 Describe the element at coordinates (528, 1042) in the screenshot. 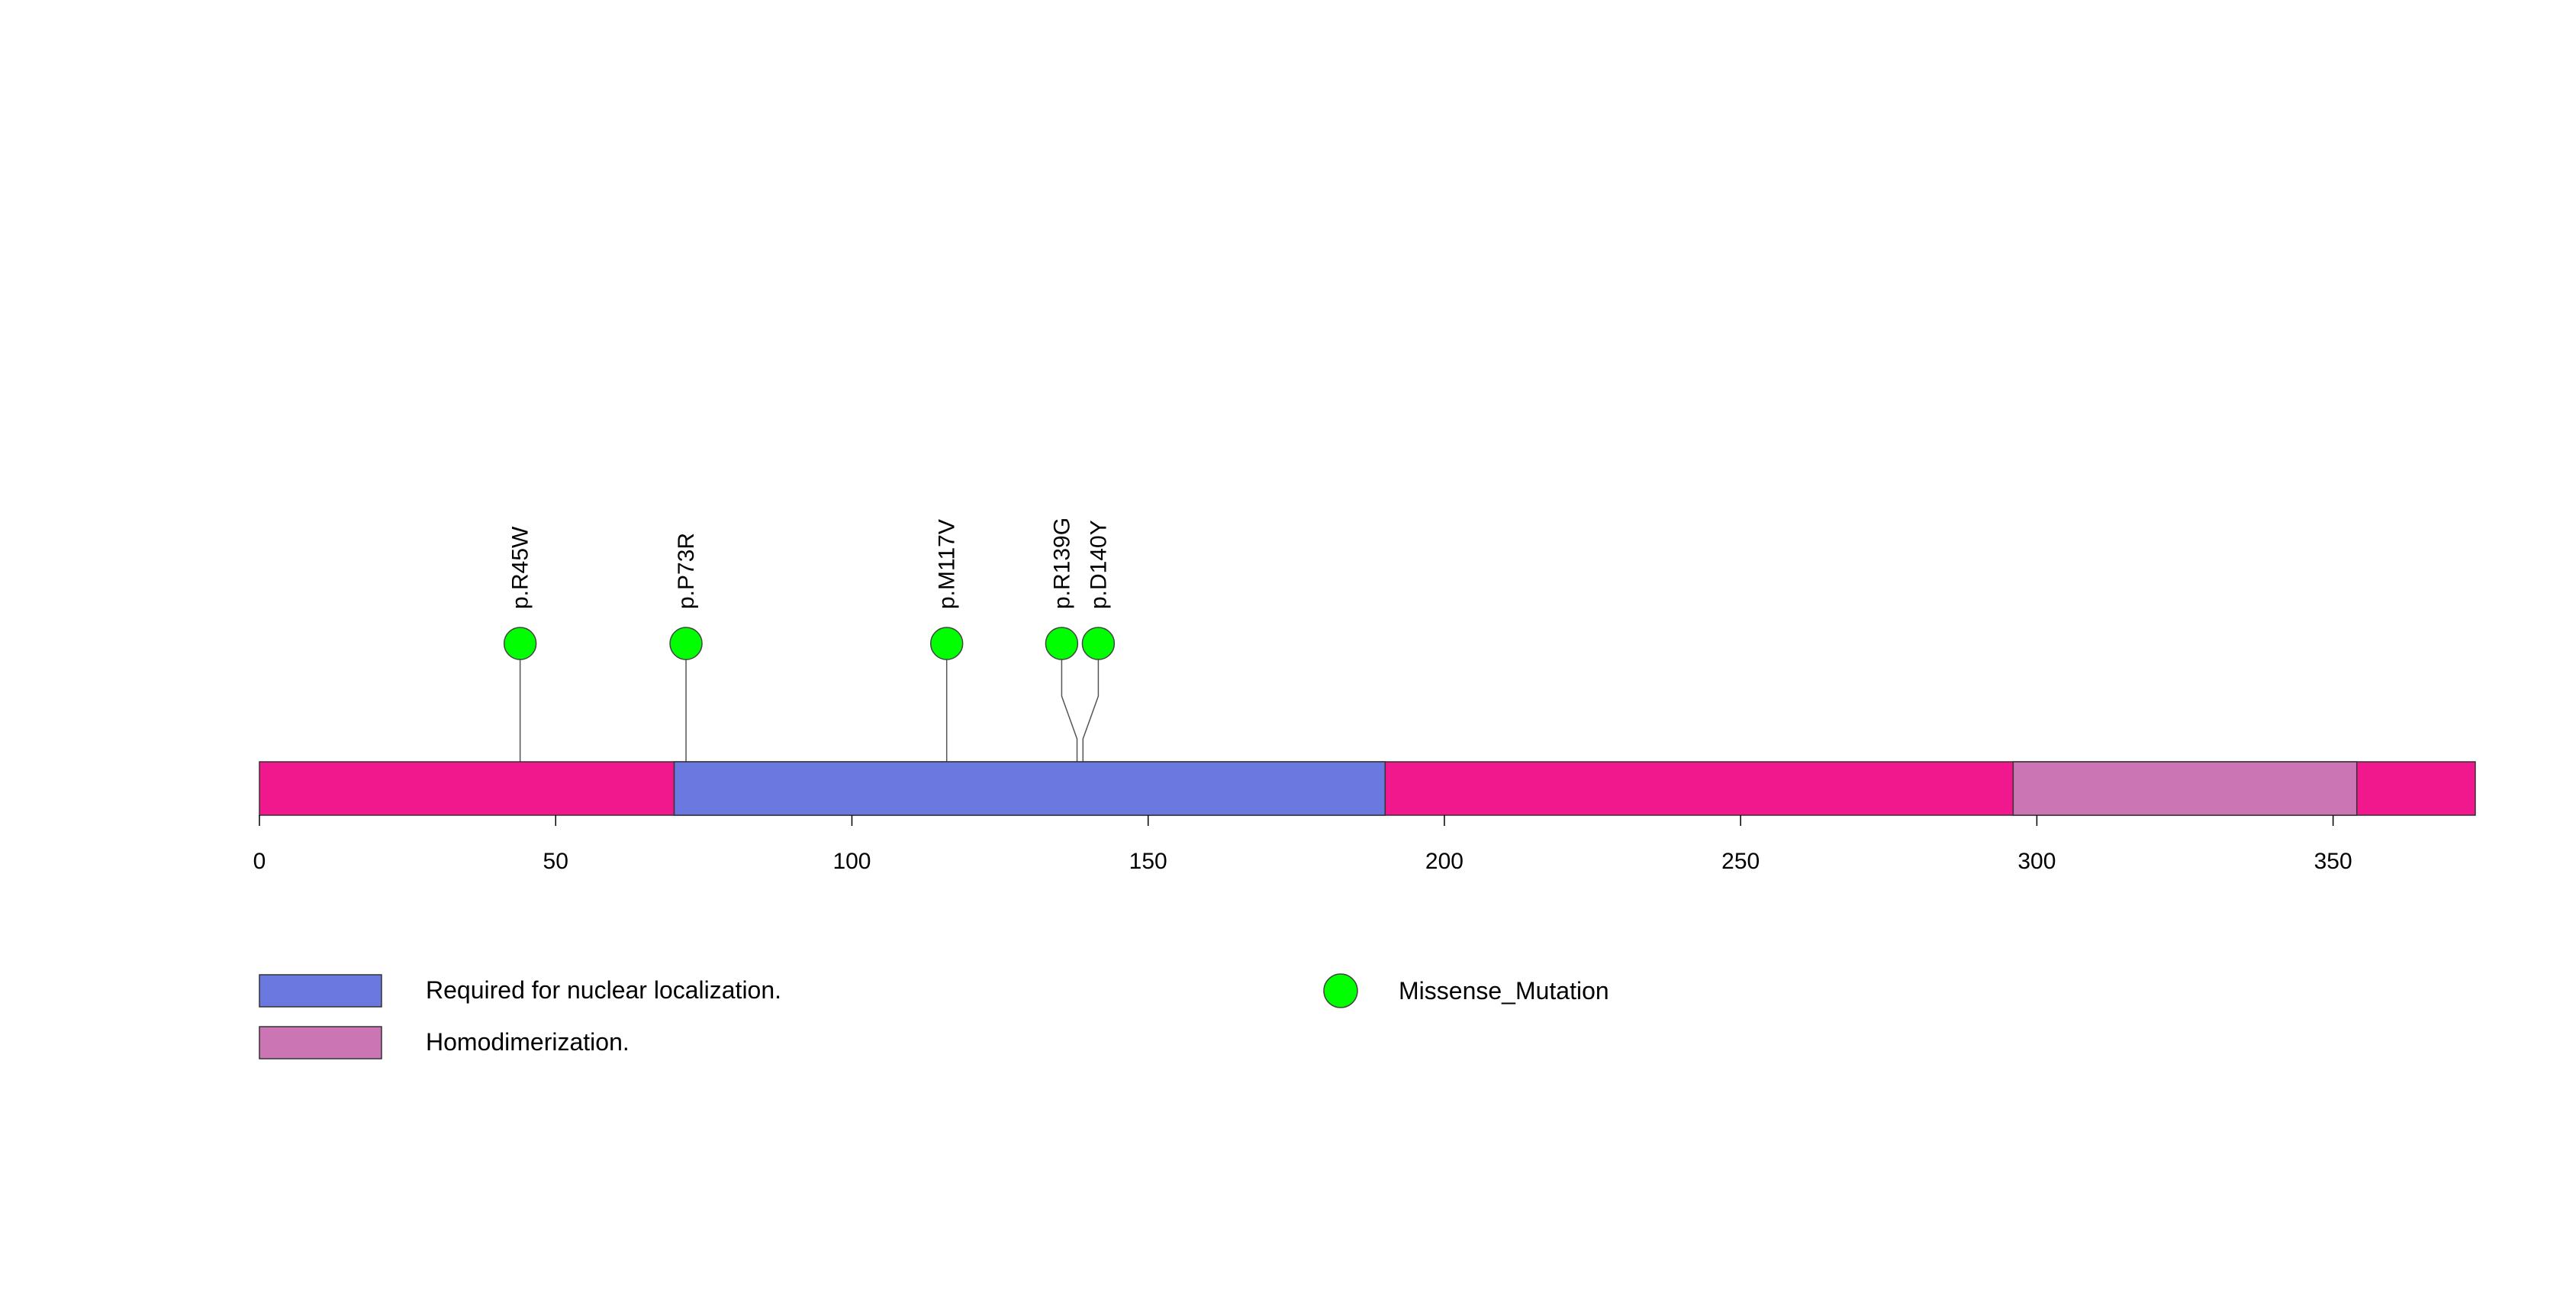

I see `legend-label-1: Homodimerization.` at that location.